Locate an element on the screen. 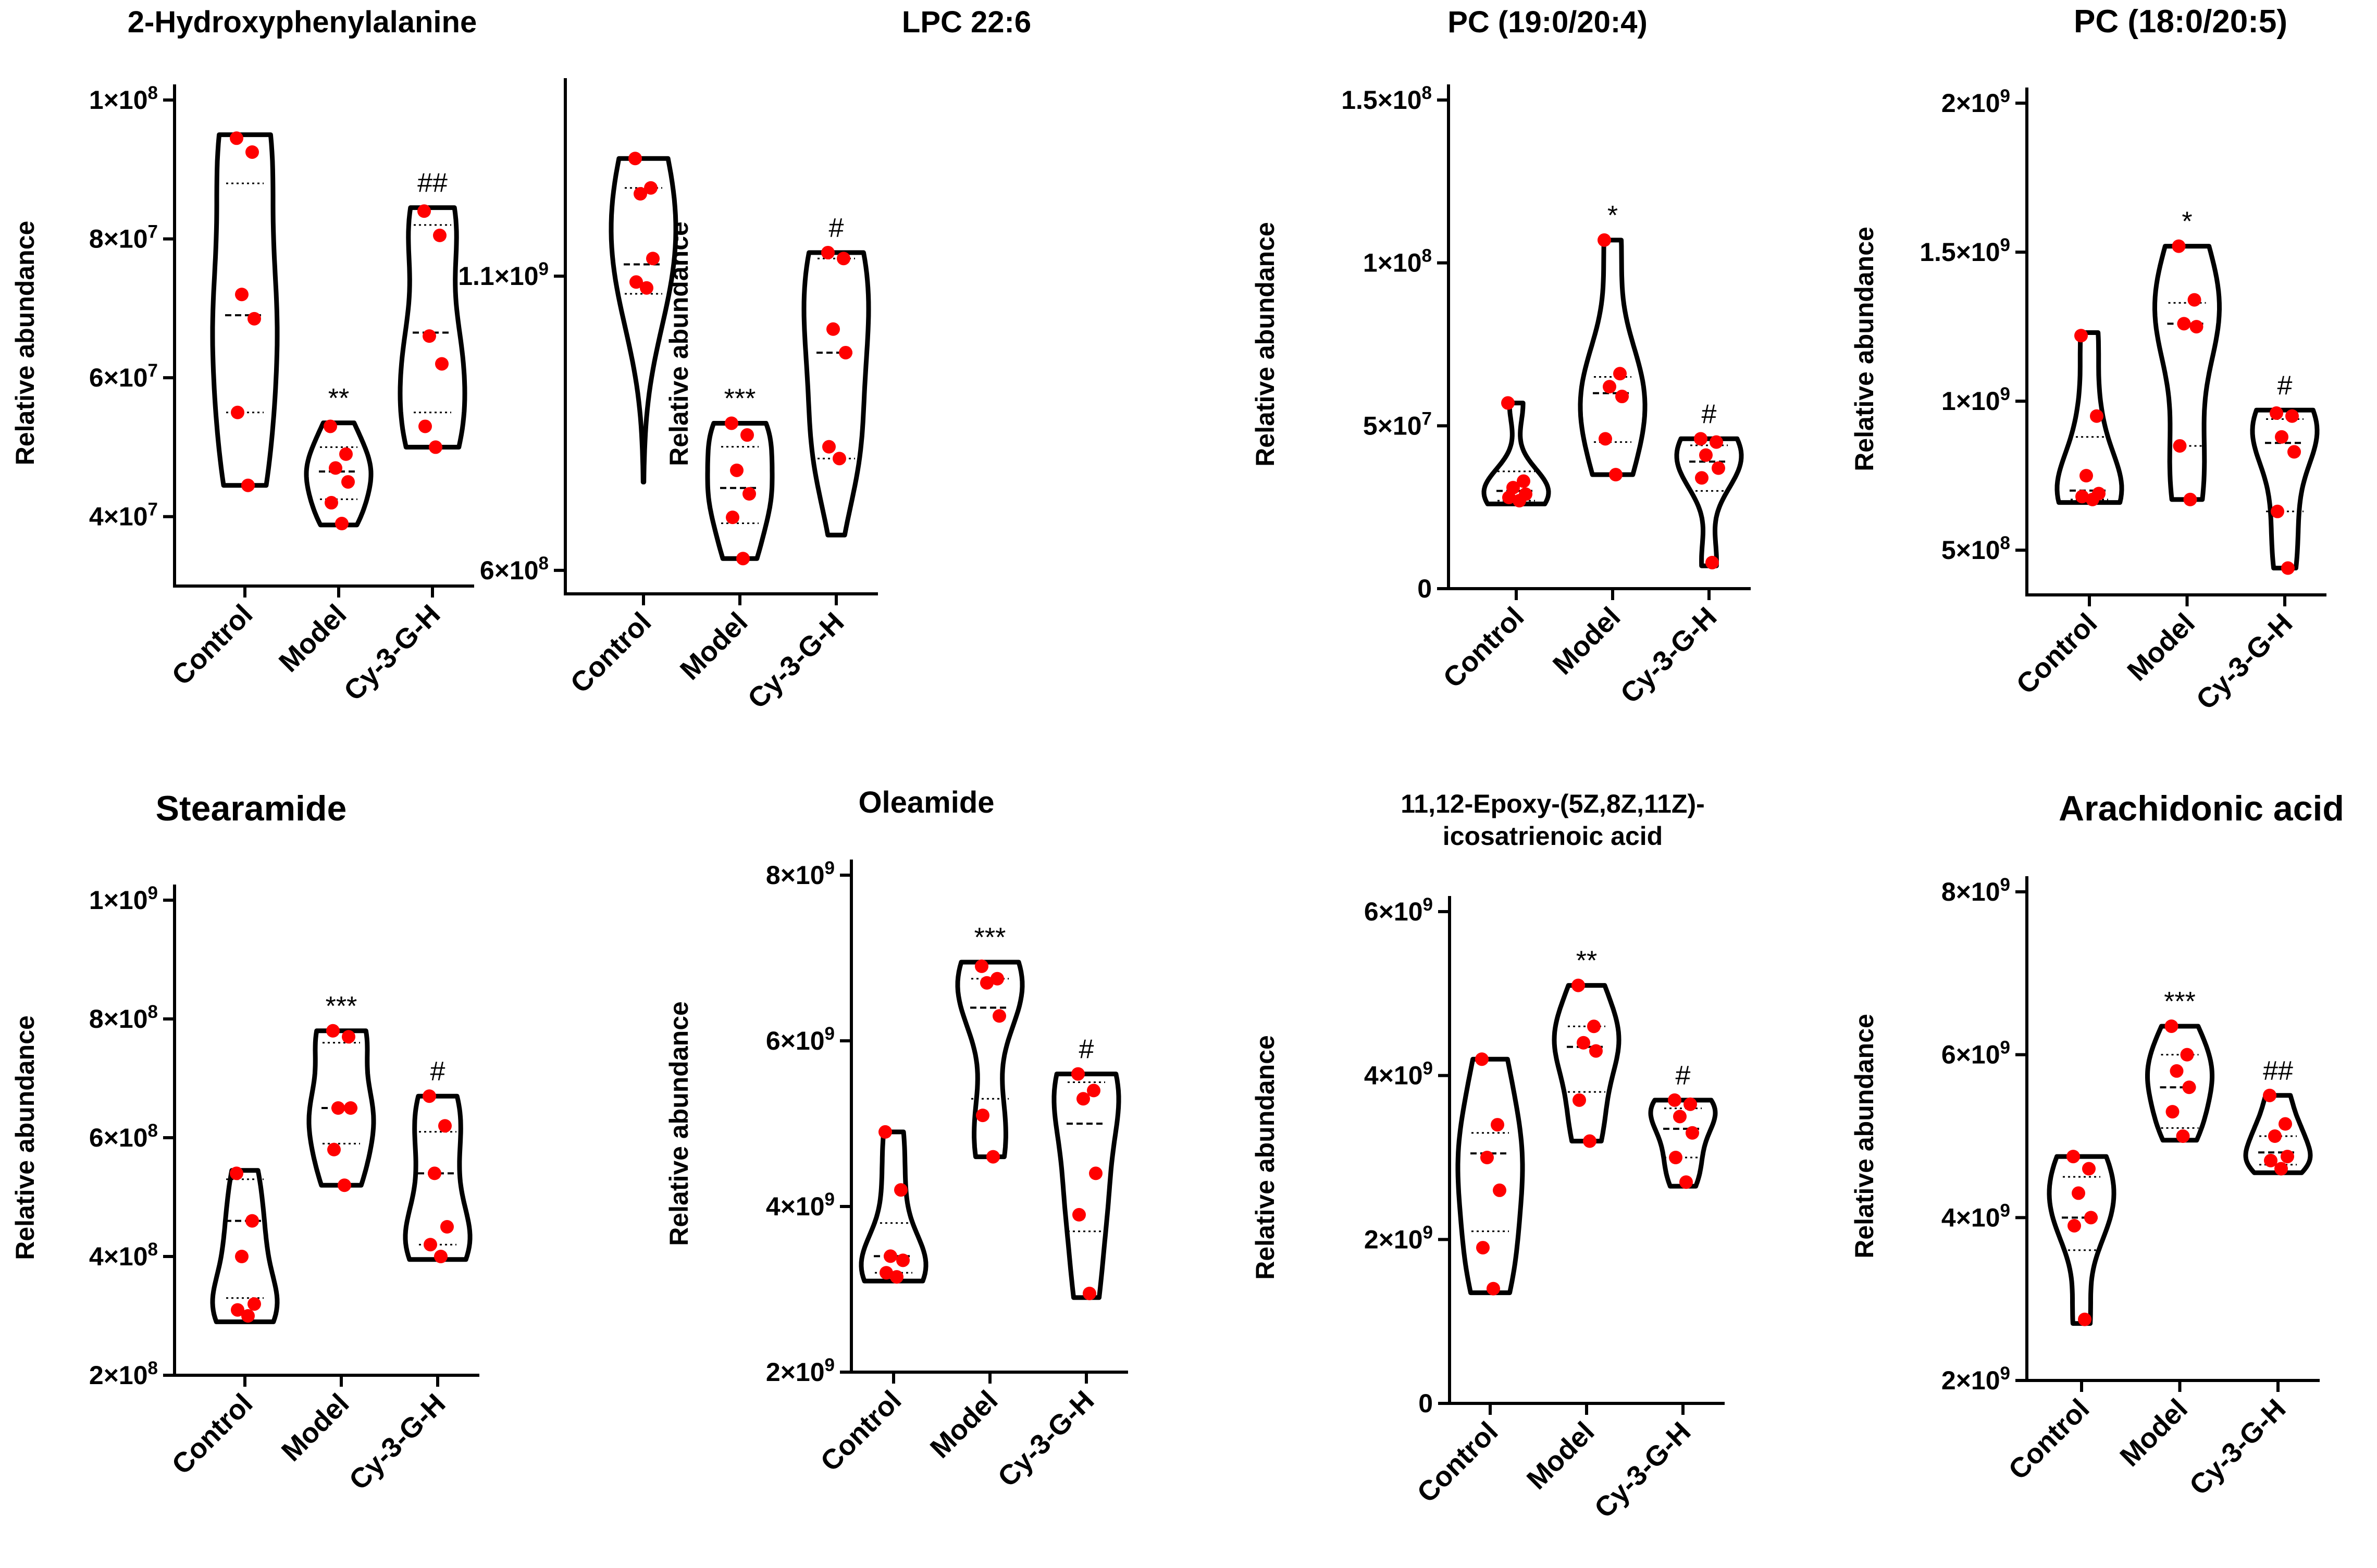  chart-title: icosatrienoic acid is located at coordinates (1553, 836).